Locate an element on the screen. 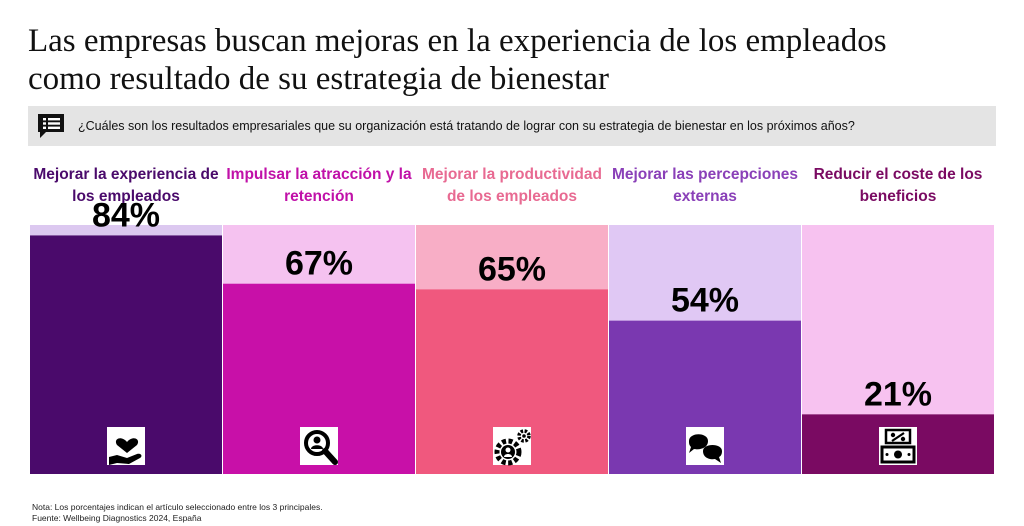 Image resolution: width=1024 pixels, height=526 pixels. magnifier-person-icon is located at coordinates (319, 446).